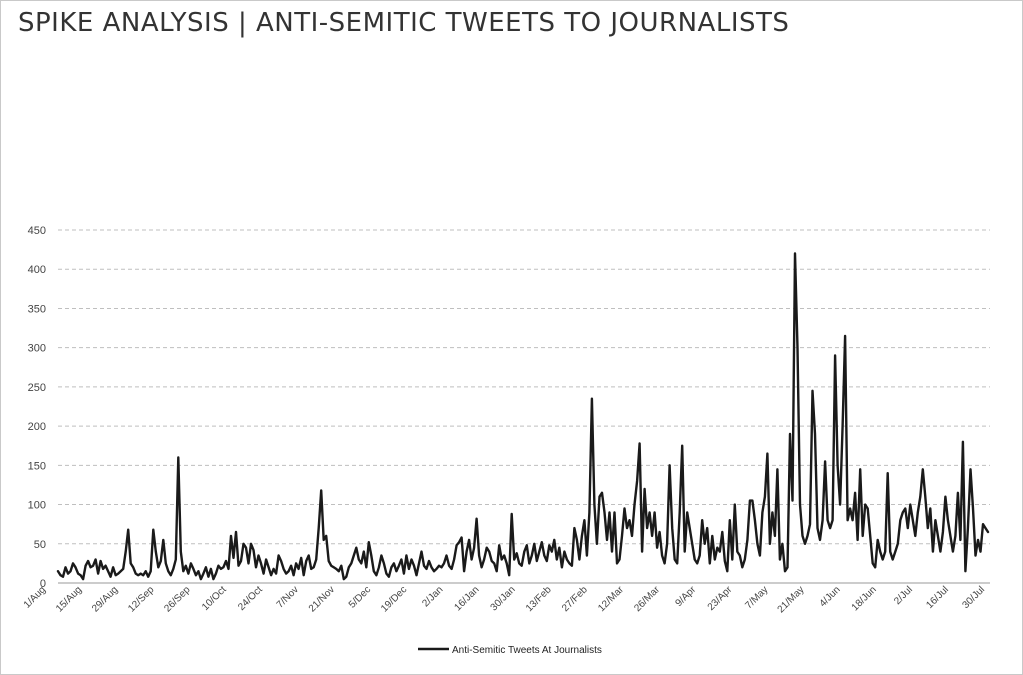  What do you see at coordinates (43, 584) in the screenshot?
I see `y-tick-label: 0` at bounding box center [43, 584].